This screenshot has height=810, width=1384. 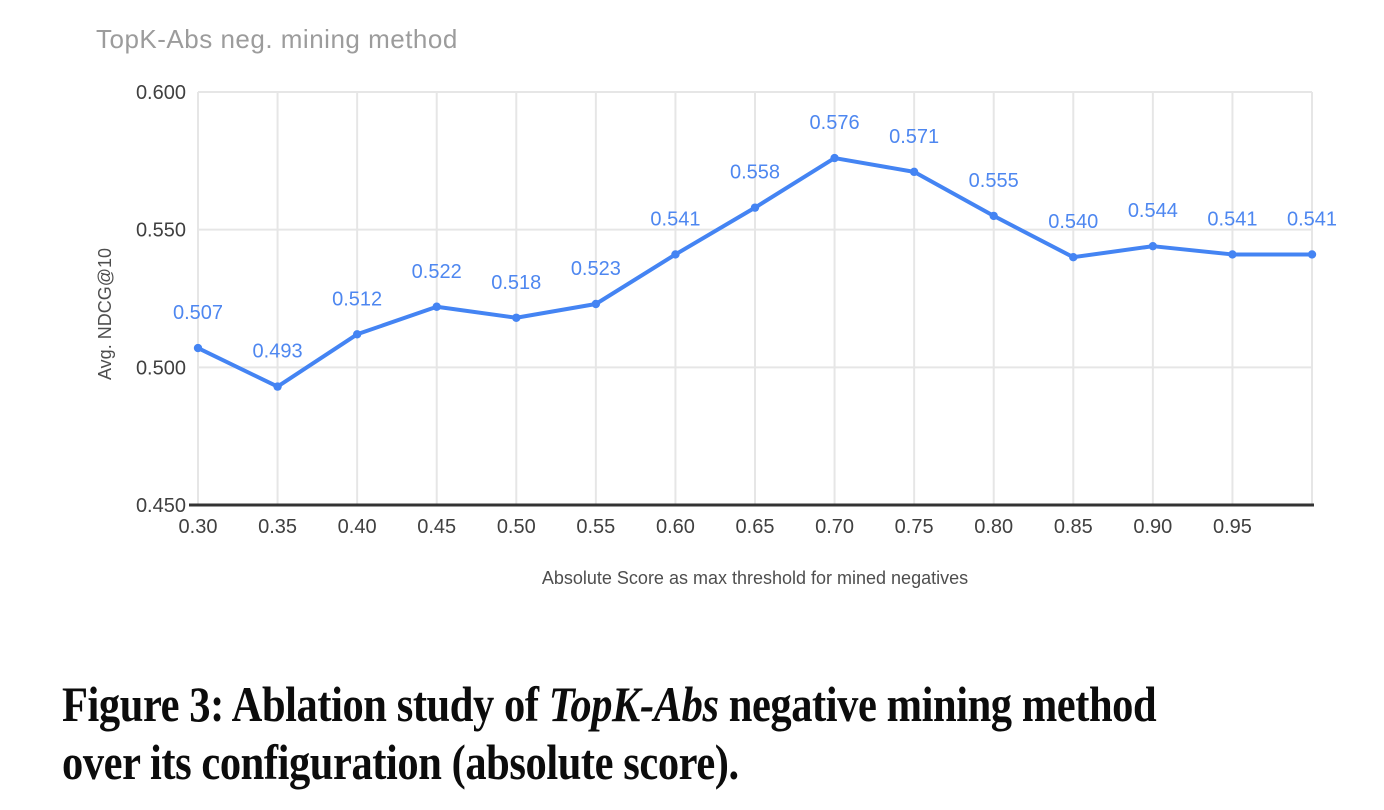 What do you see at coordinates (277, 39) in the screenshot?
I see `chart-title: TopK-Abs neg. mining method` at bounding box center [277, 39].